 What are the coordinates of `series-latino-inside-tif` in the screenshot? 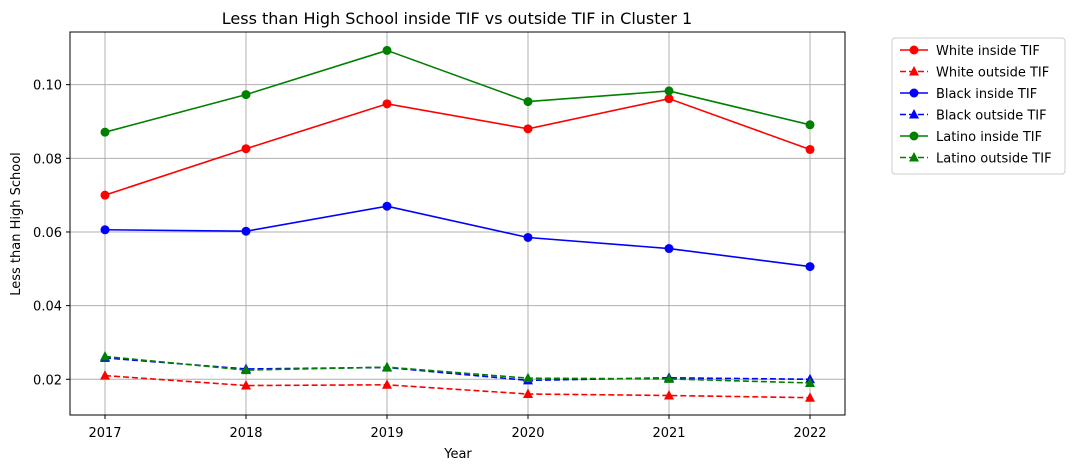 It's located at (457, 91).